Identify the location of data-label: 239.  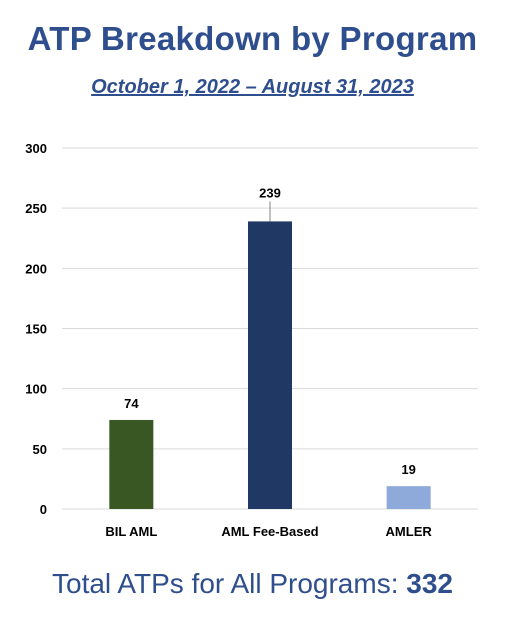
(270, 192).